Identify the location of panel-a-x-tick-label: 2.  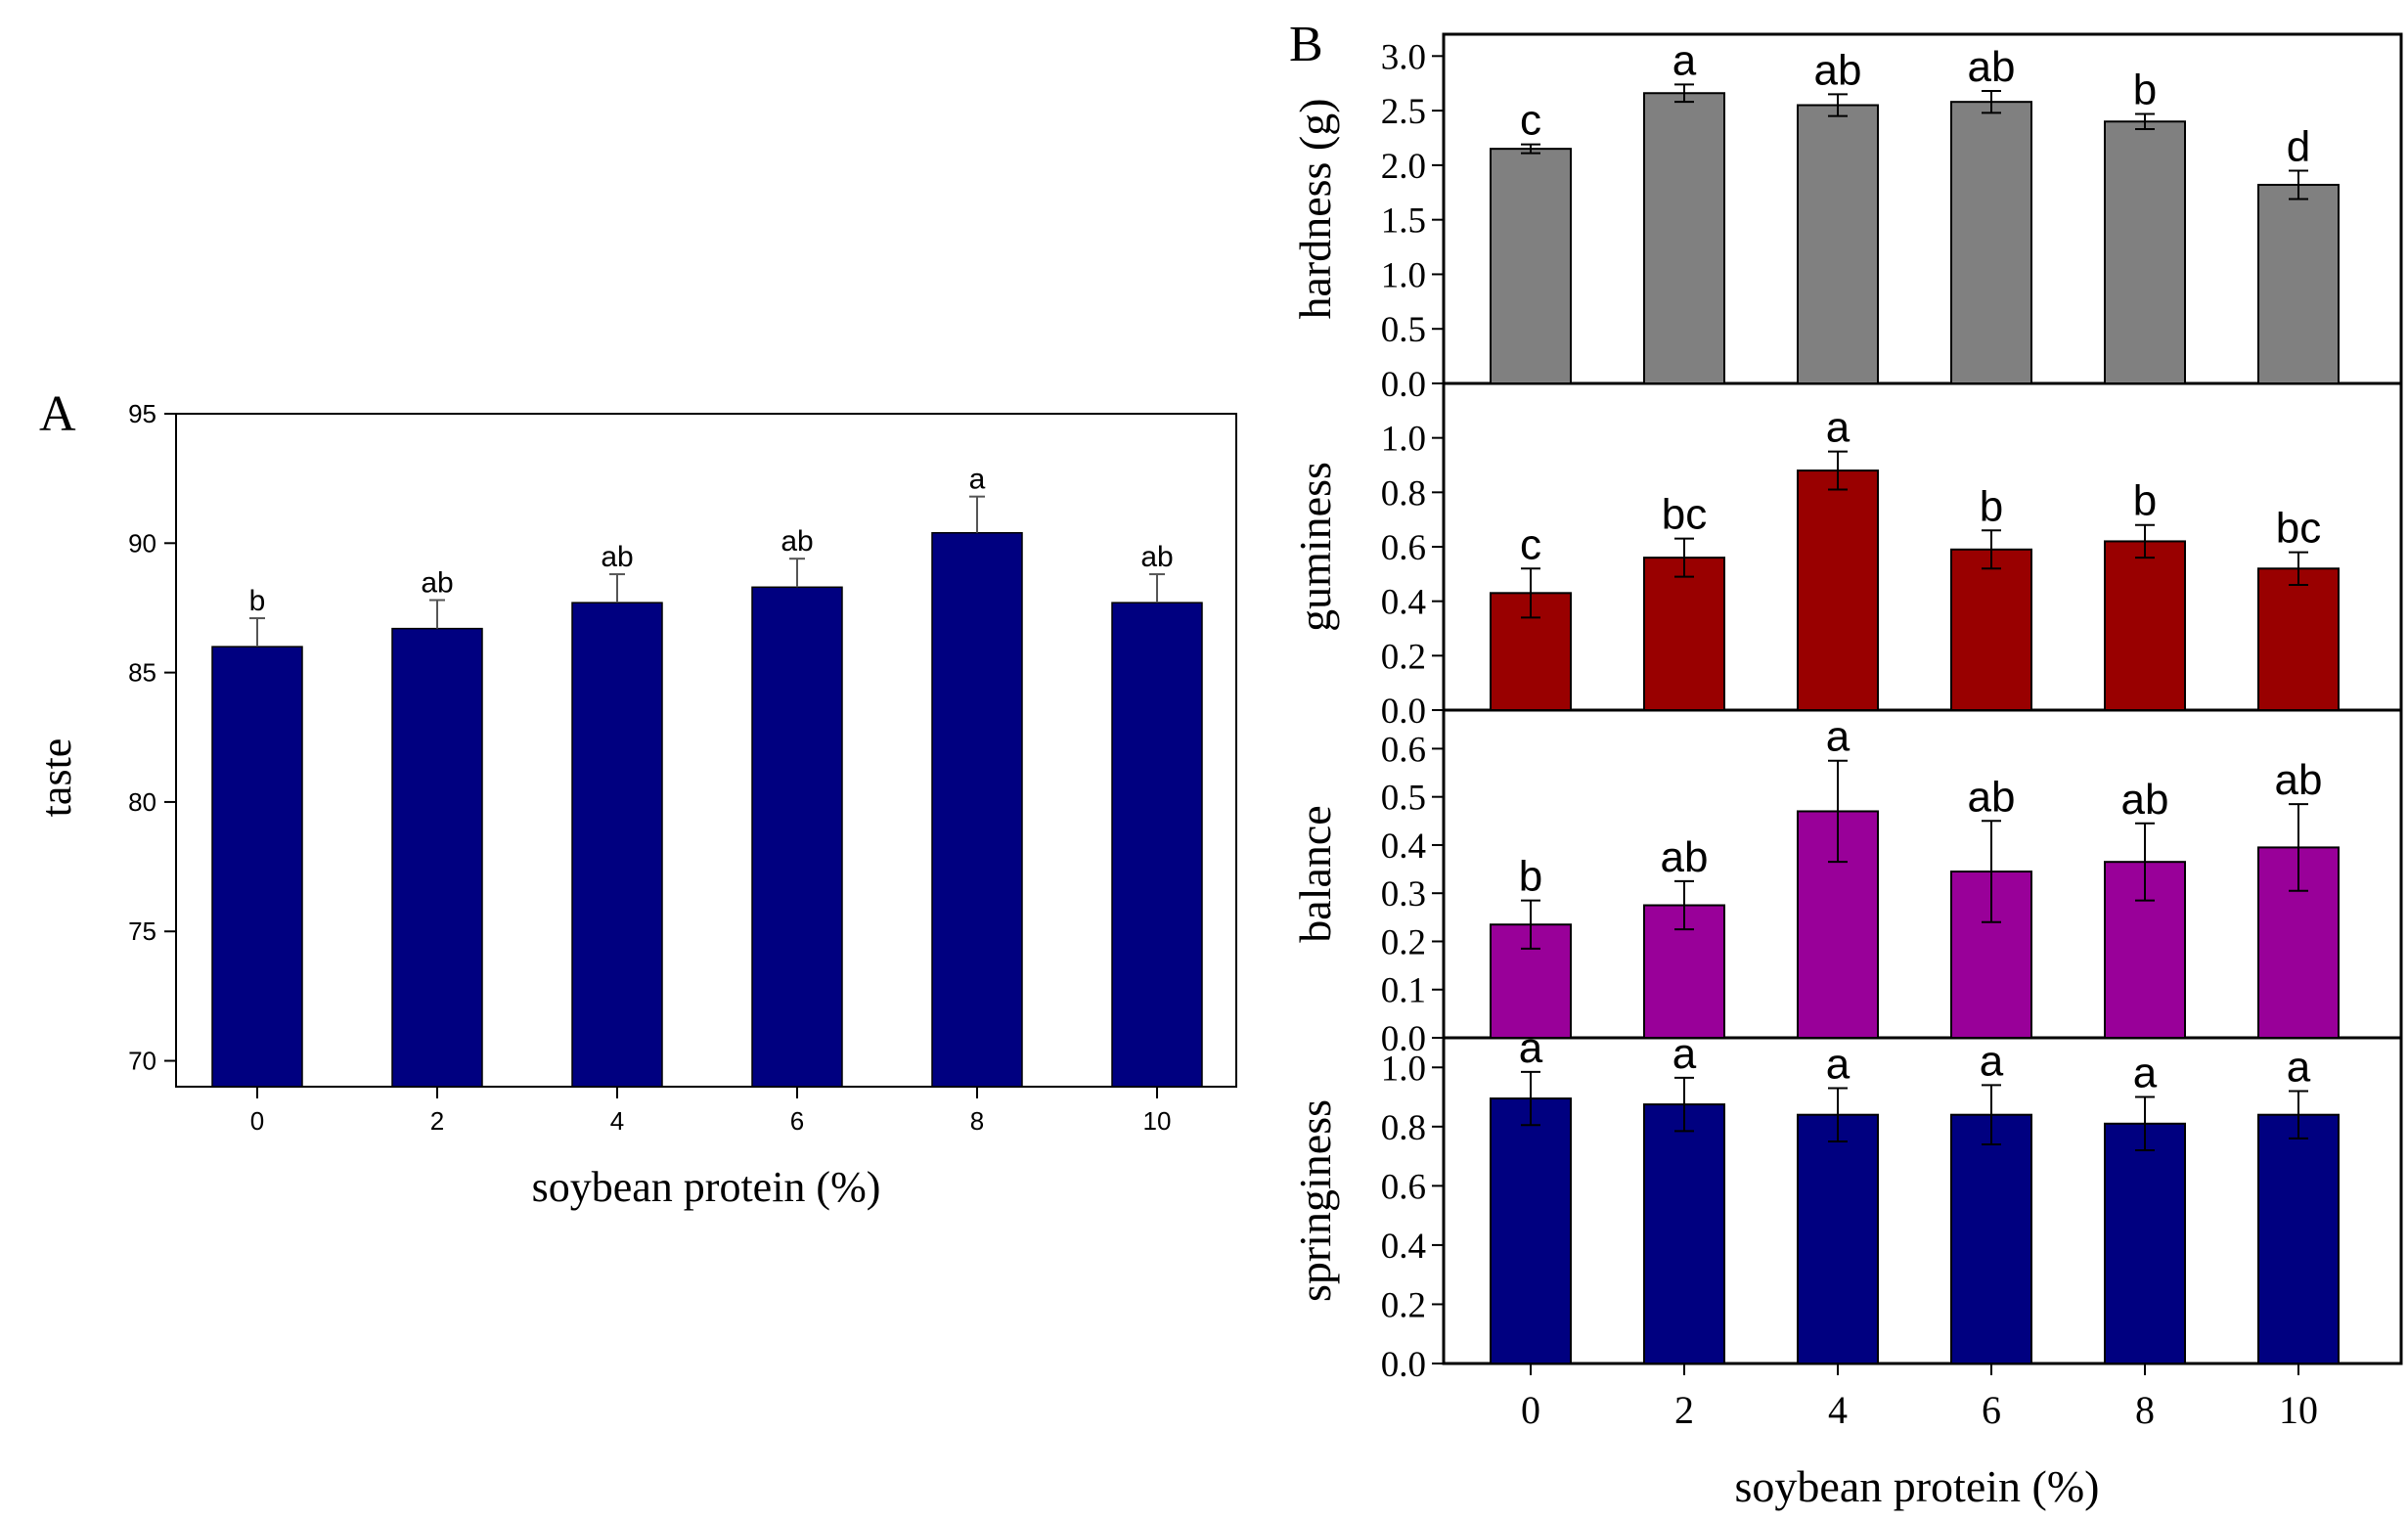
(437, 1121).